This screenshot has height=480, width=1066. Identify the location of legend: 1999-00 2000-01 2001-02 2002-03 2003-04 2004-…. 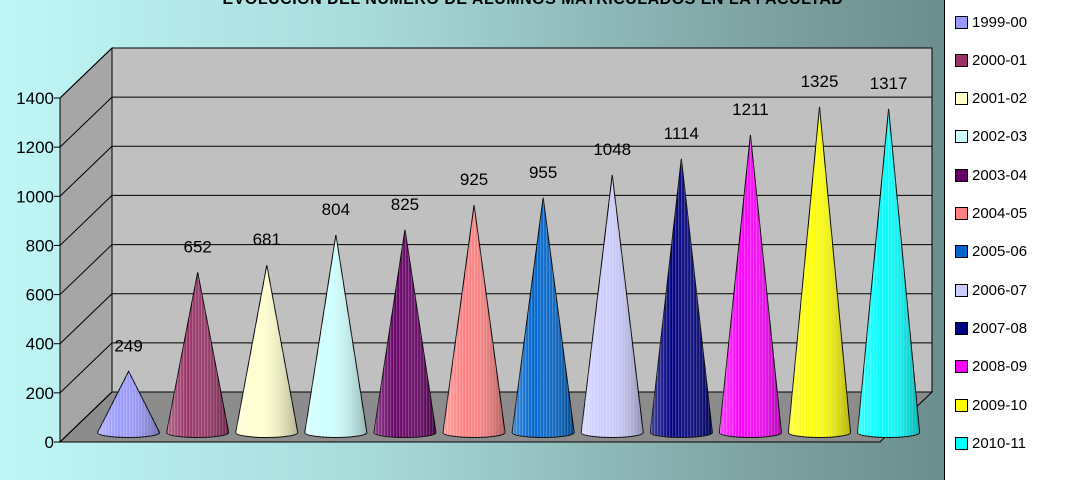
(1005, 240).